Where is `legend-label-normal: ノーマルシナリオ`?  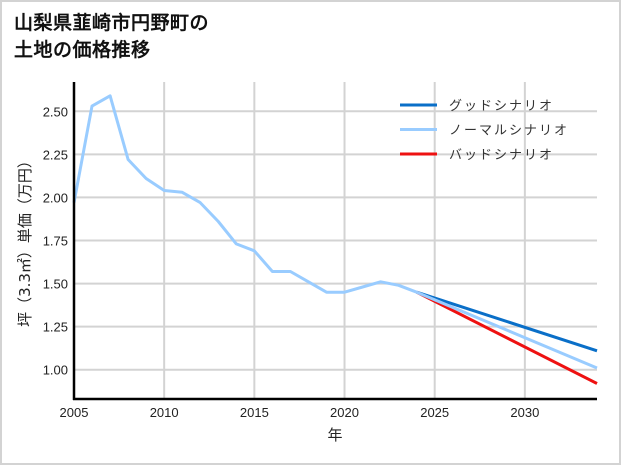
legend-label-normal: ノーマルシナリオ is located at coordinates (509, 131).